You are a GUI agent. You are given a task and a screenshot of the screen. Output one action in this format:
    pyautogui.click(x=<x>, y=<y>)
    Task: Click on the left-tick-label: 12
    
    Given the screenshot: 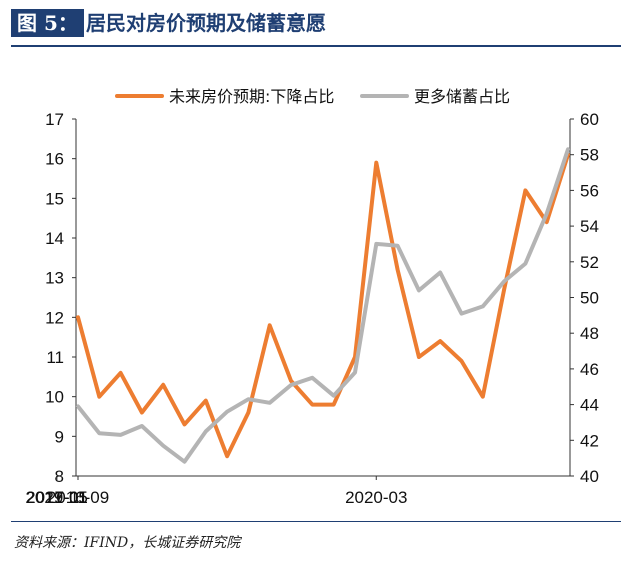 What is the action you would take?
    pyautogui.click(x=54, y=317)
    